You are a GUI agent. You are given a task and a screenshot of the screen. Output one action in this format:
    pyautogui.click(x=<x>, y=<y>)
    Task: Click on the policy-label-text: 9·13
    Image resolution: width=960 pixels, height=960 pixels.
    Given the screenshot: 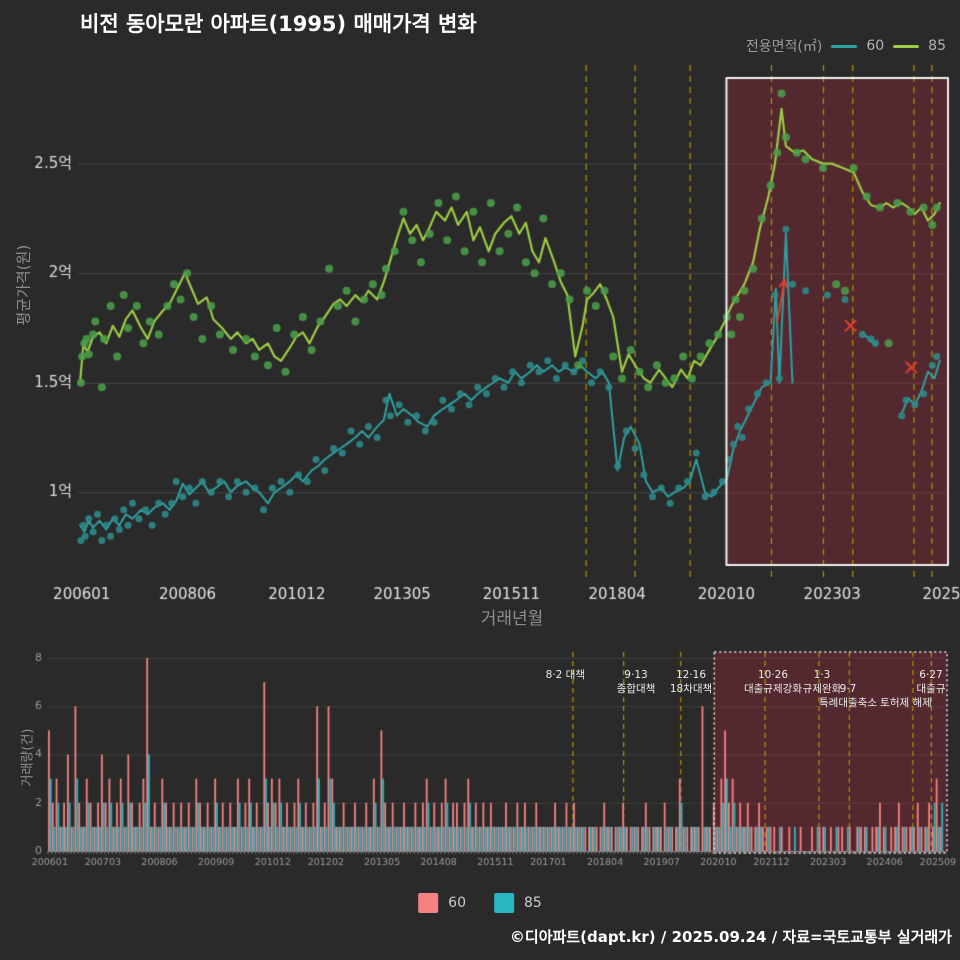 What is the action you would take?
    pyautogui.click(x=636, y=675)
    